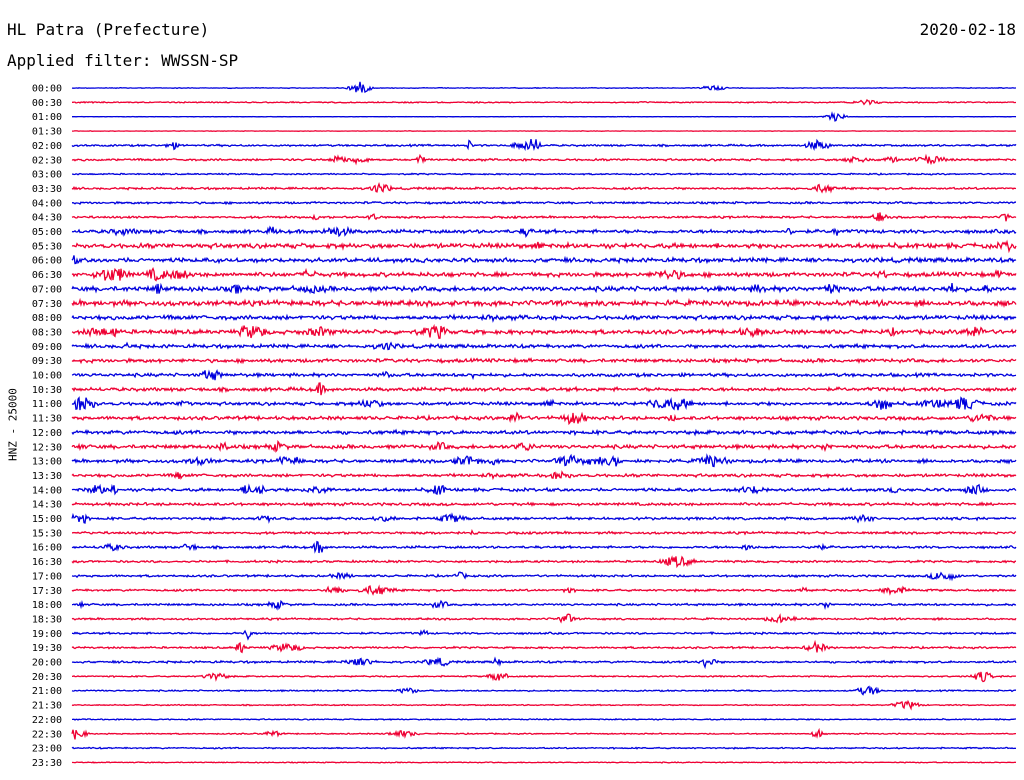 The height and width of the screenshot is (780, 1024). I want to click on time-label: 19:30, so click(47, 648).